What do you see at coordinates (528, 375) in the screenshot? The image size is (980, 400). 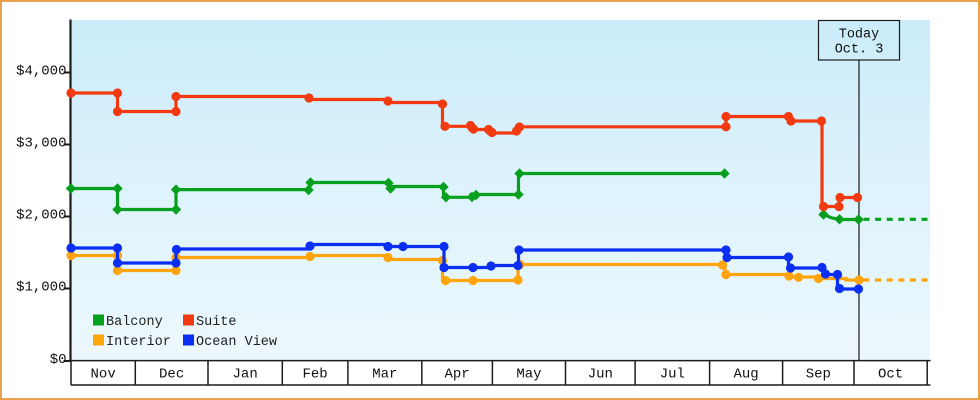 I see `svg-text: May` at bounding box center [528, 375].